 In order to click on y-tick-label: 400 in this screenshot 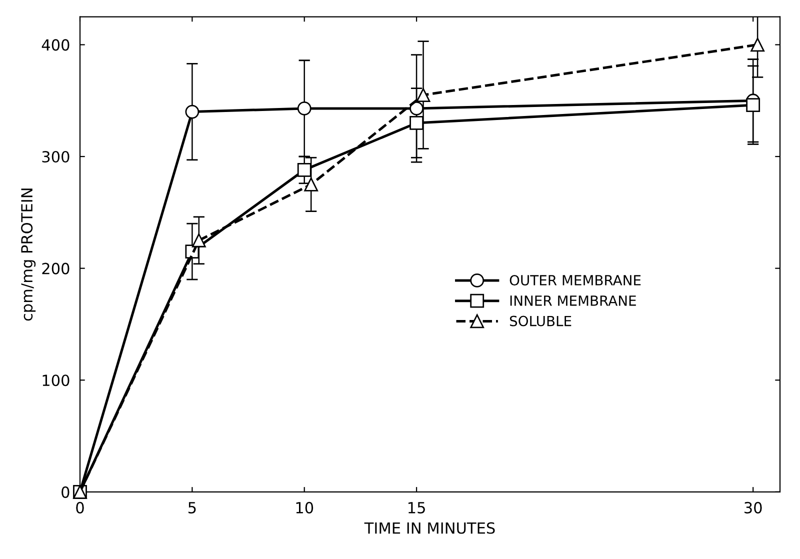, I will do `click(56, 45)`.